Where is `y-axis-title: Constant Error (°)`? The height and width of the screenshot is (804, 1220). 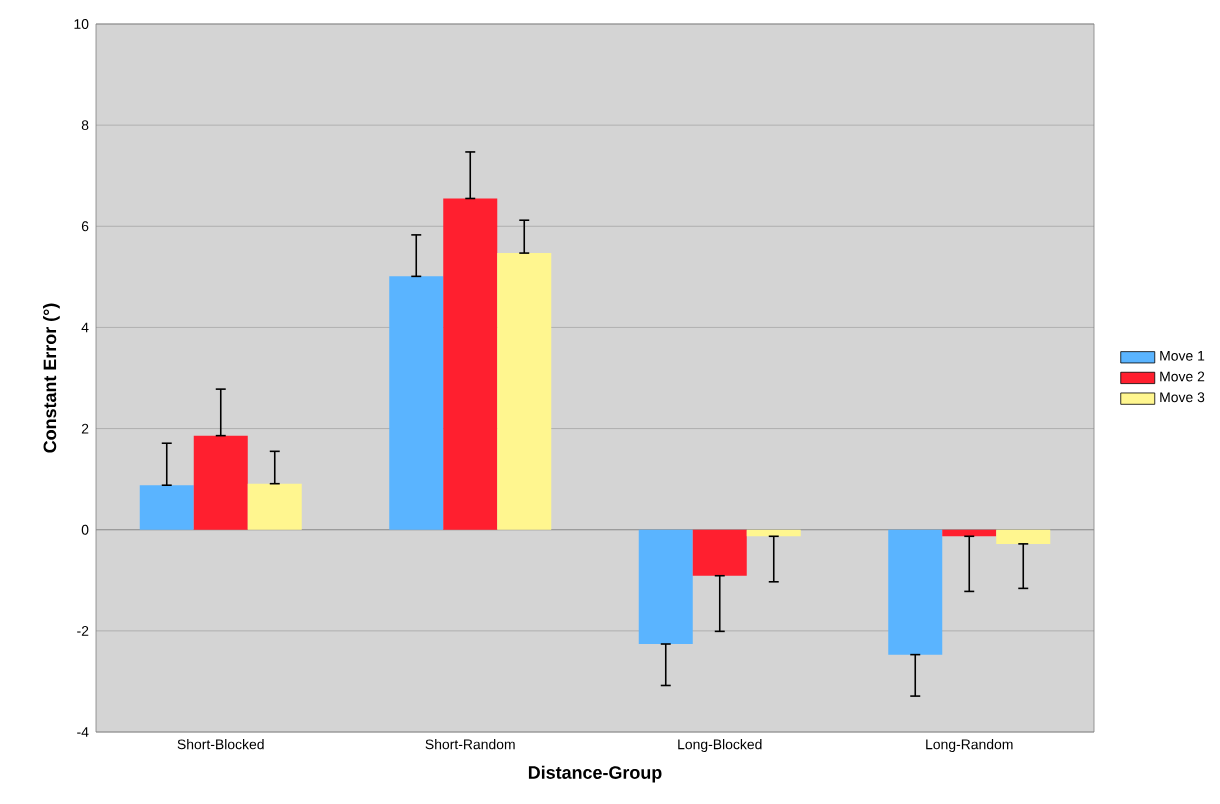
y-axis-title: Constant Error (°) is located at coordinates (51, 378).